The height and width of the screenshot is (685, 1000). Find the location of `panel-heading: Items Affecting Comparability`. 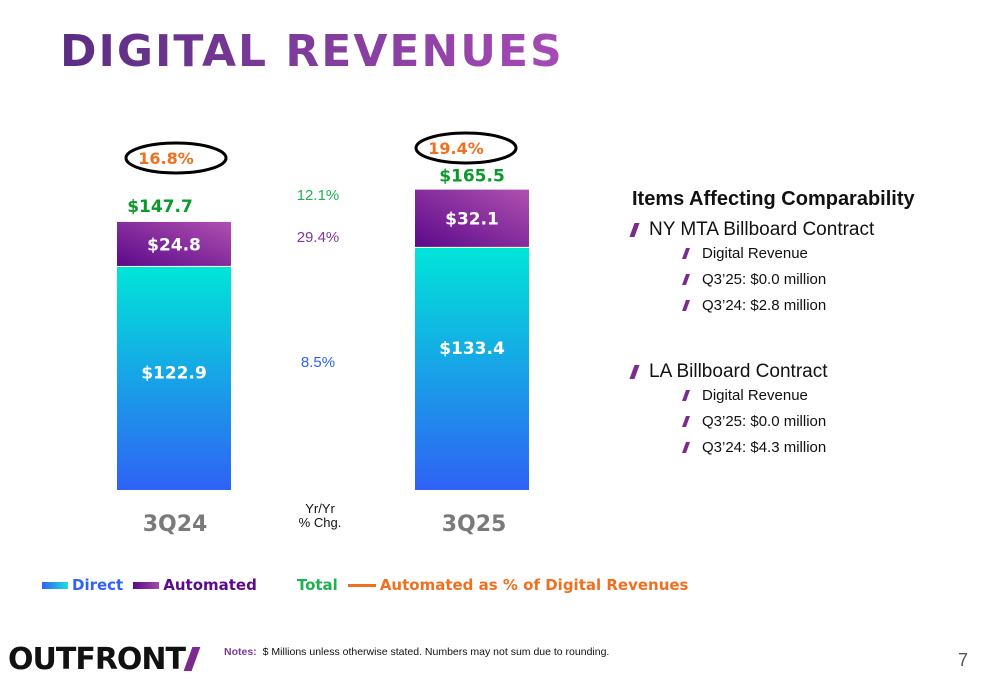

panel-heading: Items Affecting Comparability is located at coordinates (773, 199).